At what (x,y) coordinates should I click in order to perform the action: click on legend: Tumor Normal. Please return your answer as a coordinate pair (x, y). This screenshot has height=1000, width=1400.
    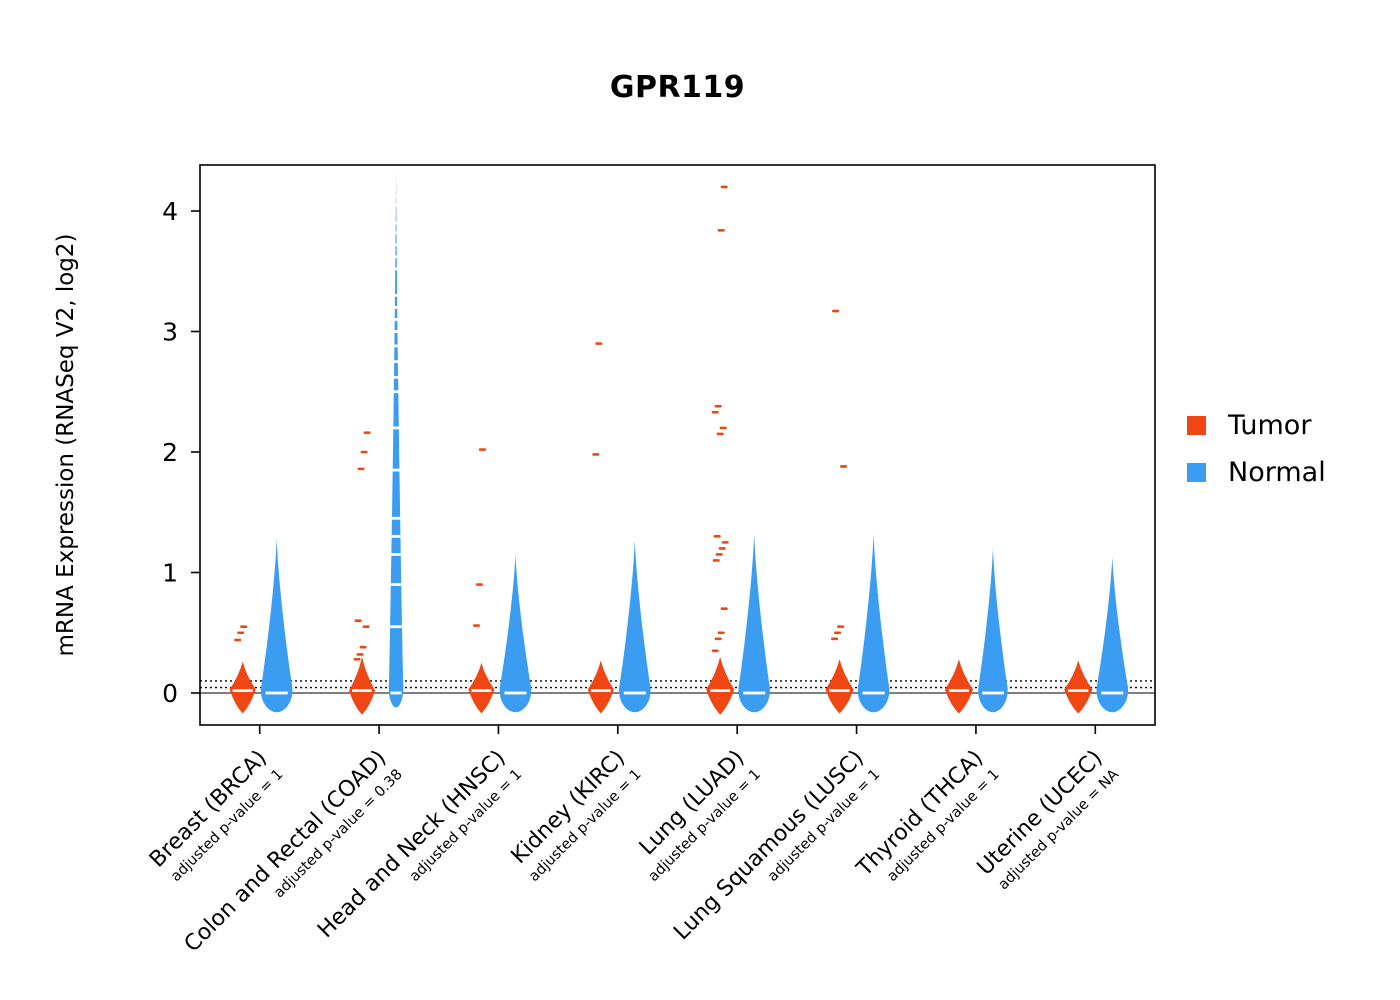
    Looking at the image, I should click on (1256, 449).